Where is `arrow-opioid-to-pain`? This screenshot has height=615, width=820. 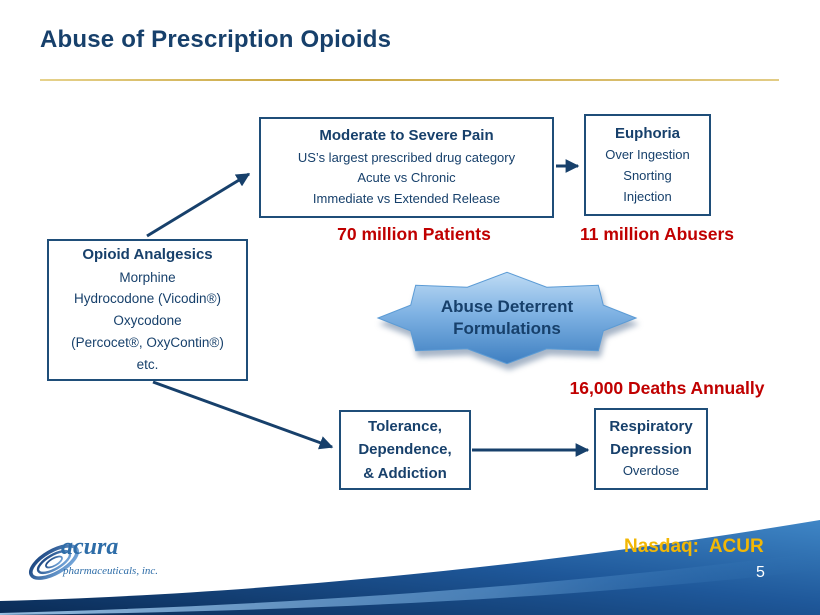 arrow-opioid-to-pain is located at coordinates (198, 205).